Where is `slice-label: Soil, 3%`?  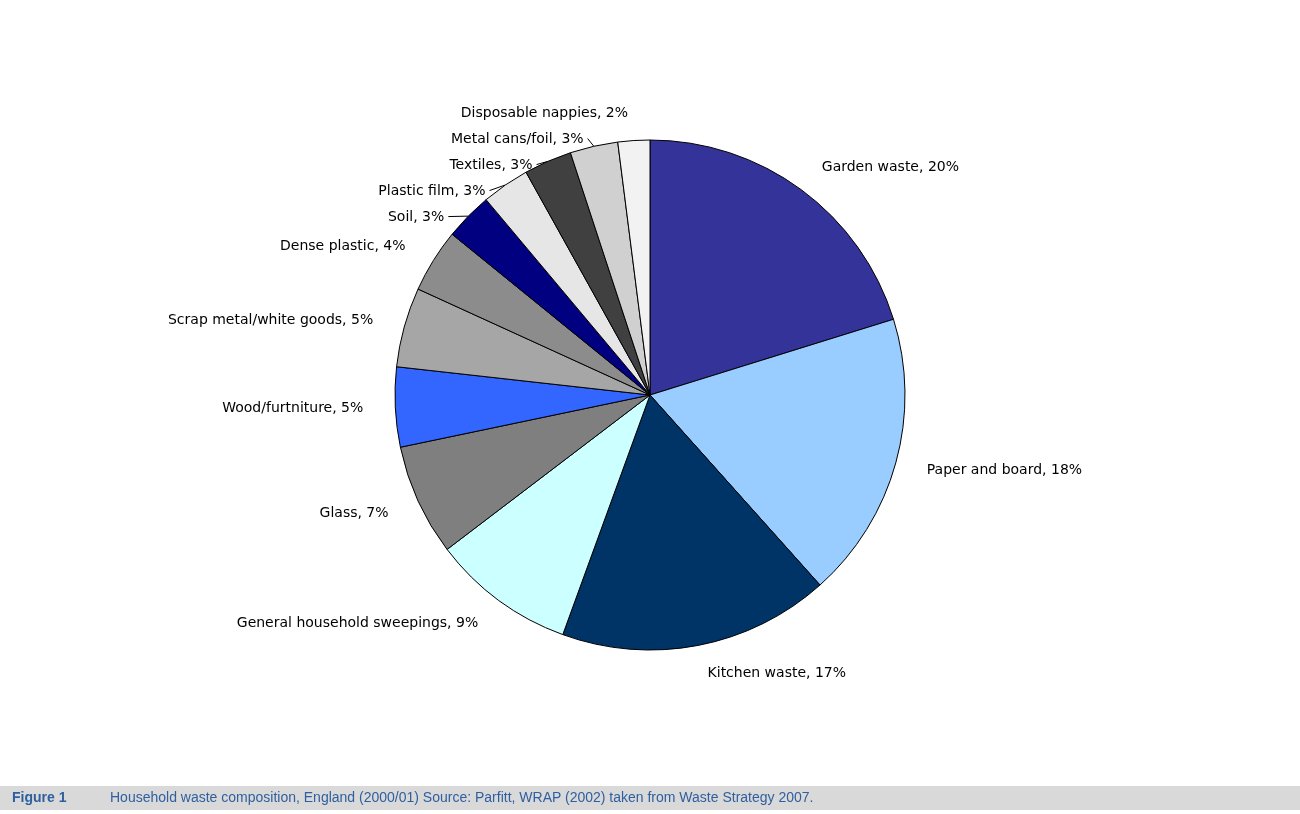 slice-label: Soil, 3% is located at coordinates (416, 215).